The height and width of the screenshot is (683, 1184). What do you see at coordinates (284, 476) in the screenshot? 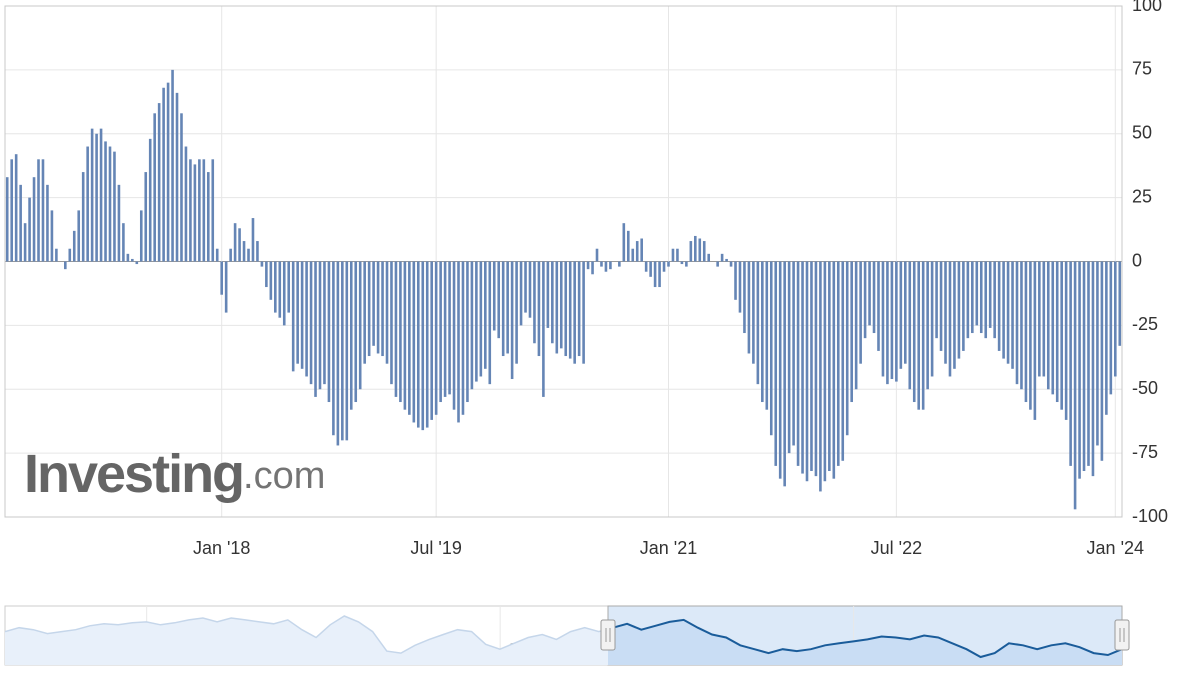
I see `watermark-suffix: .com` at bounding box center [284, 476].